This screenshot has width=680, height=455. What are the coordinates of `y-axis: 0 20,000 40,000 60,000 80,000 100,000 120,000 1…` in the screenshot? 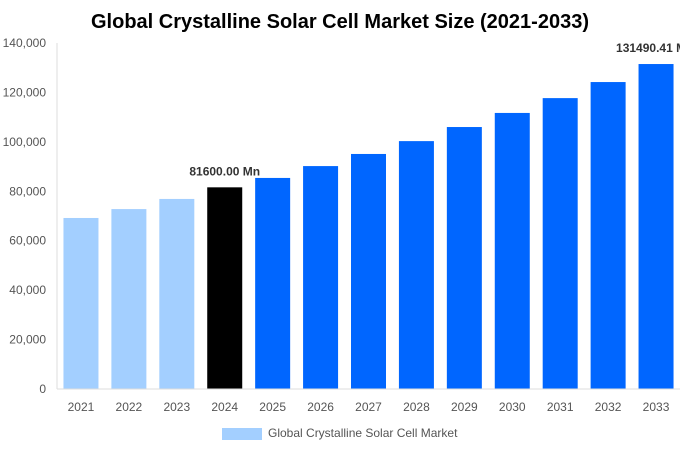 It's located at (30, 216).